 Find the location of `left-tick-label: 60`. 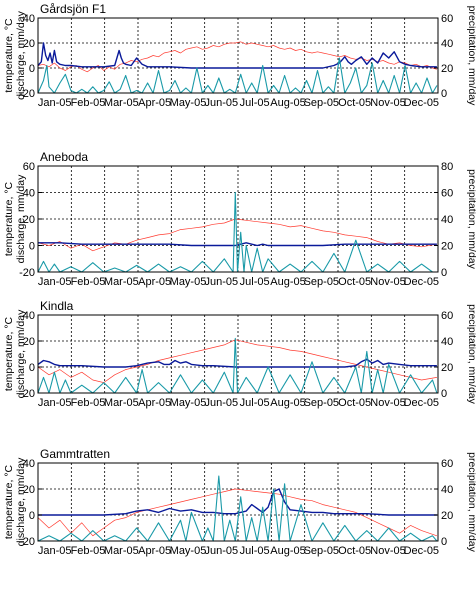

left-tick-label: 60 is located at coordinates (29, 167).